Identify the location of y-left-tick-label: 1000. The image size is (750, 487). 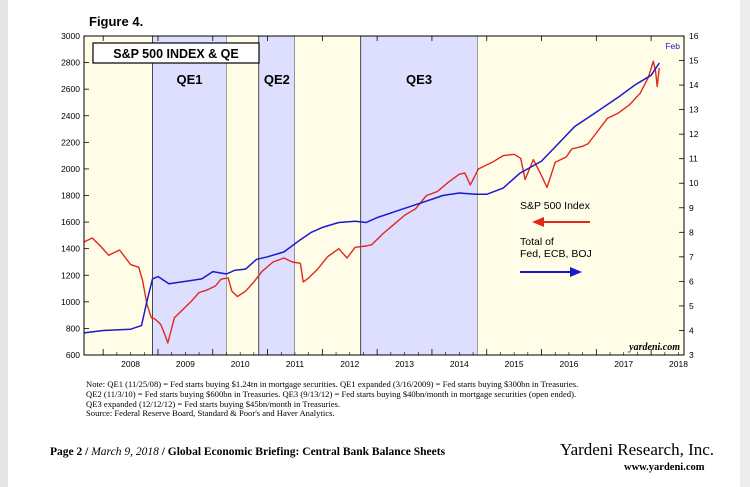
(70, 302).